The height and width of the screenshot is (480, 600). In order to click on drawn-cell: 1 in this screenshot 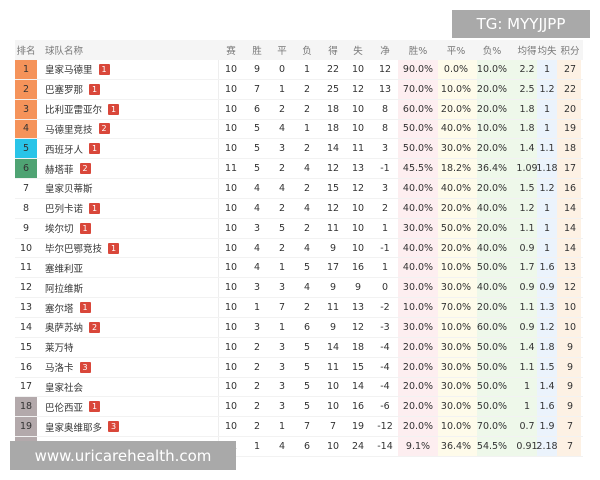, I will do `click(282, 268)`.